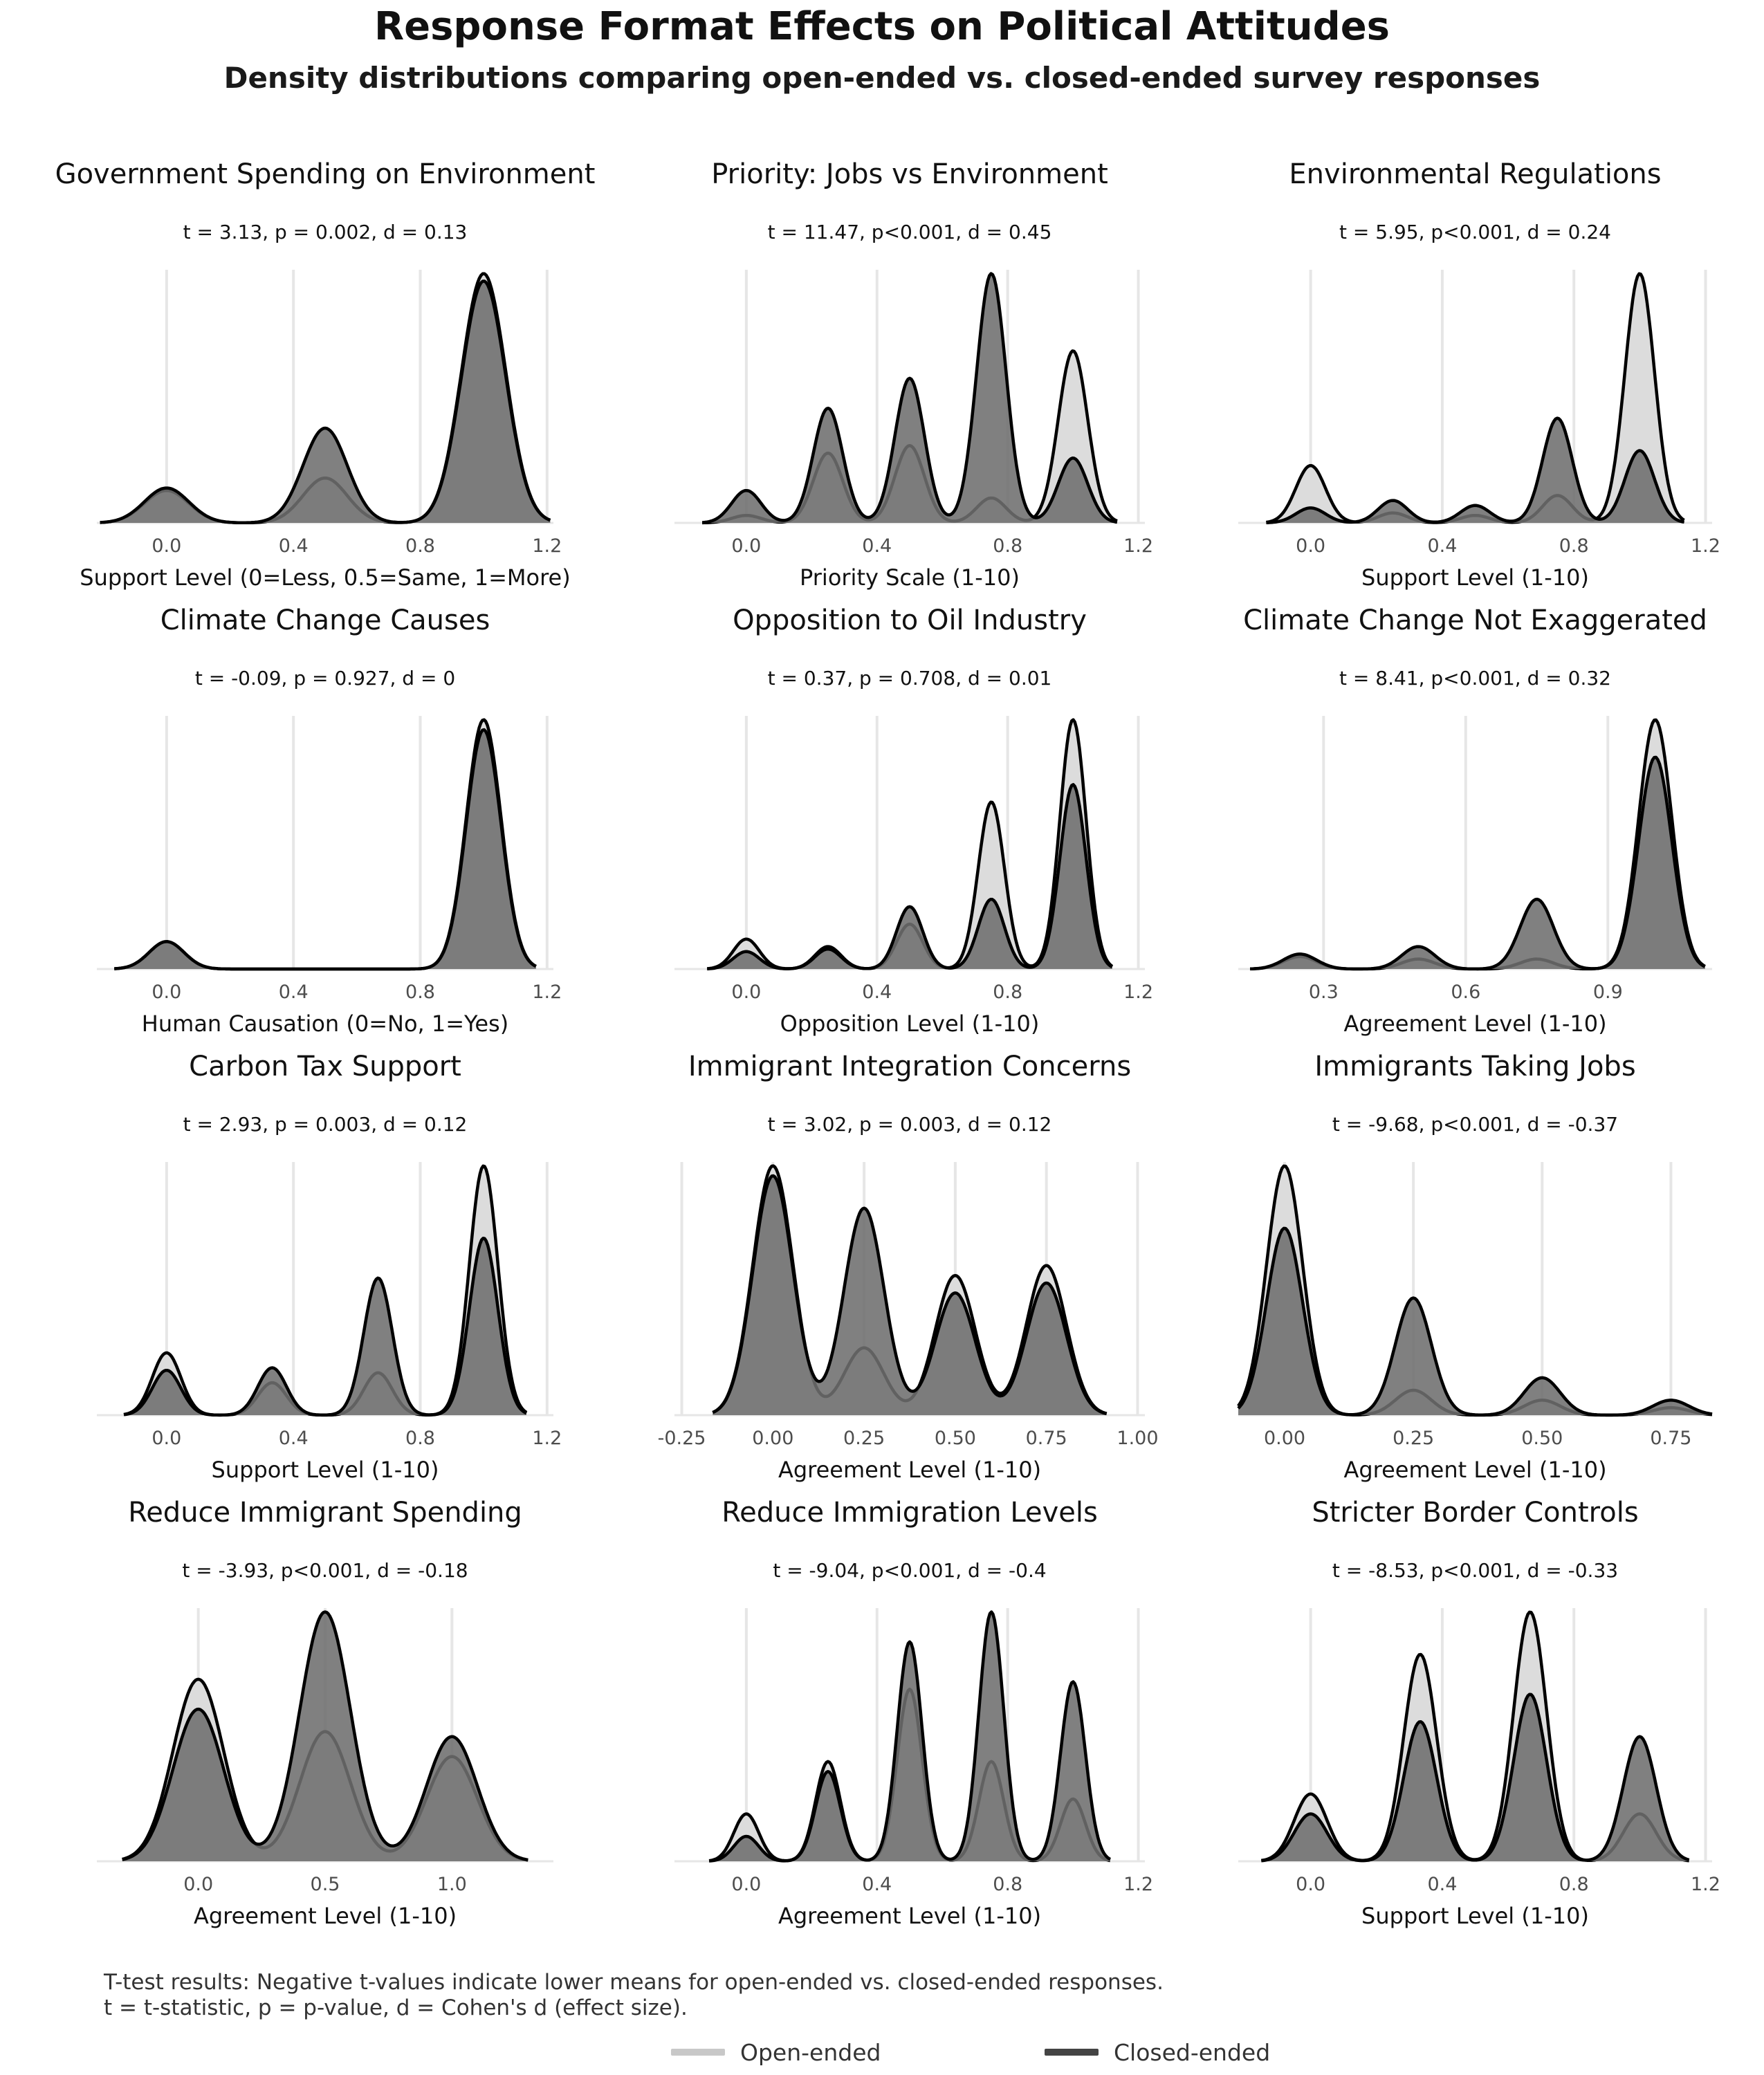 Image resolution: width=1764 pixels, height=2075 pixels. What do you see at coordinates (1475, 1513) in the screenshot?
I see `panel-title: Stricter Border Controls` at bounding box center [1475, 1513].